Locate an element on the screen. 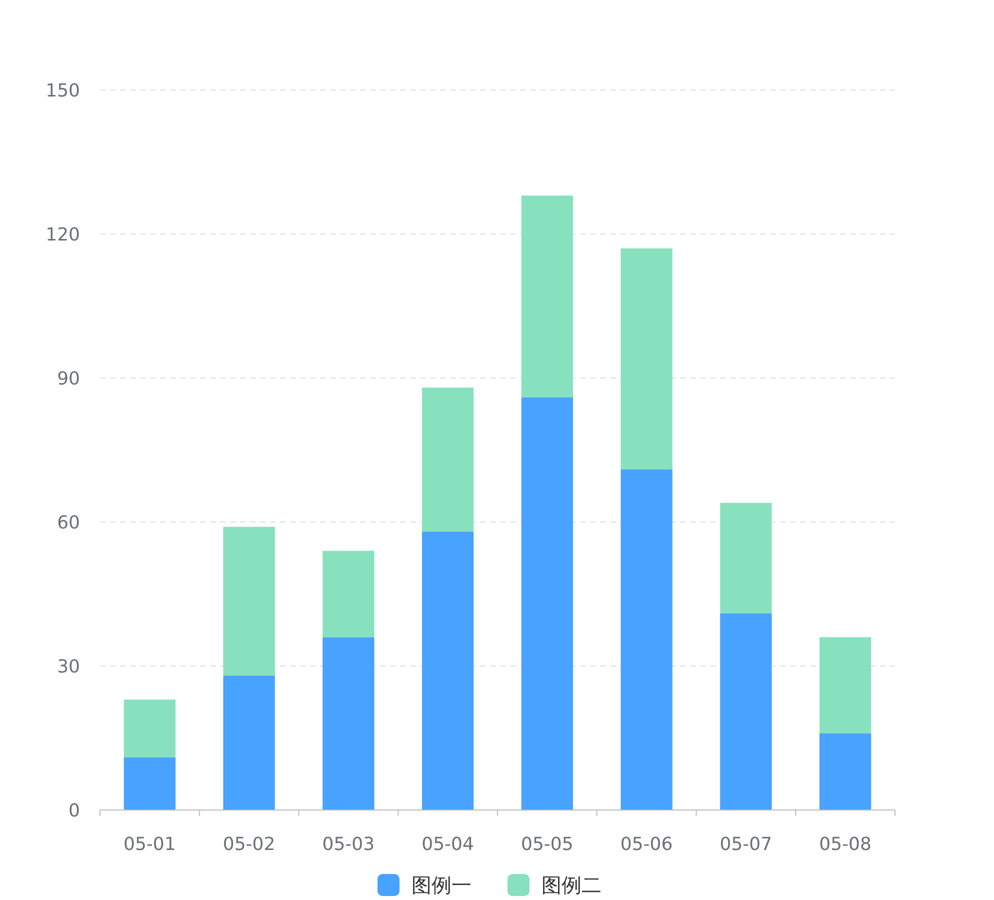 The height and width of the screenshot is (900, 994). x-tick-label: 05-08 is located at coordinates (845, 844).